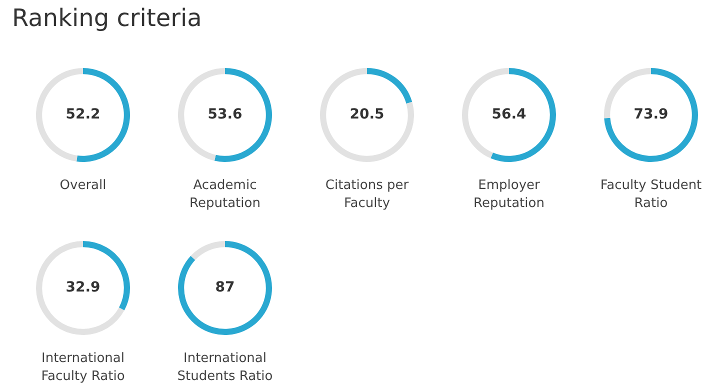  What do you see at coordinates (225, 368) in the screenshot?
I see `text: International Students Ratio` at bounding box center [225, 368].